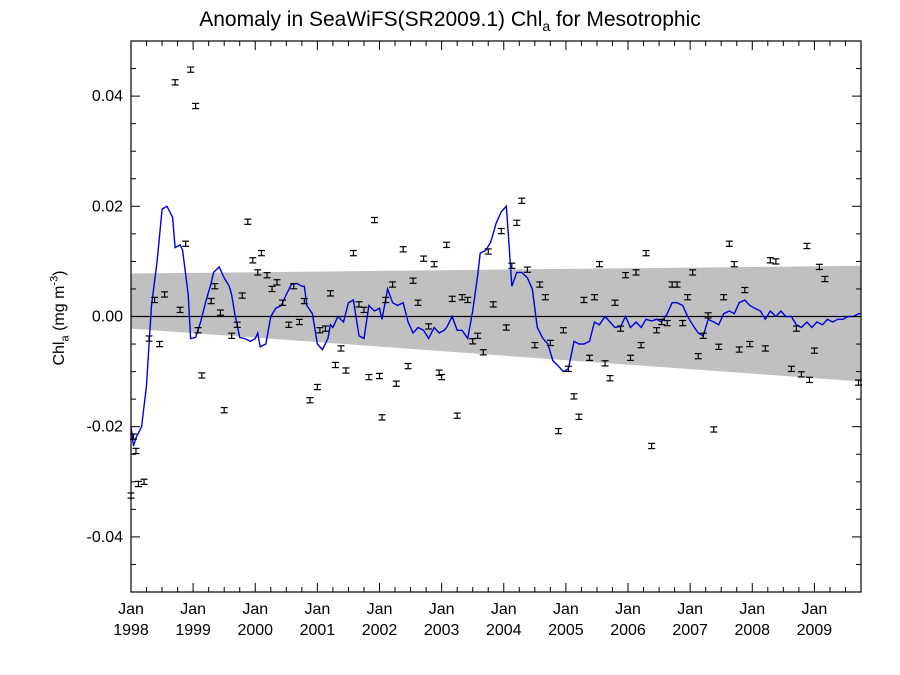 Image resolution: width=900 pixels, height=675 pixels. I want to click on x-tick-label-year: 2000, so click(255, 630).